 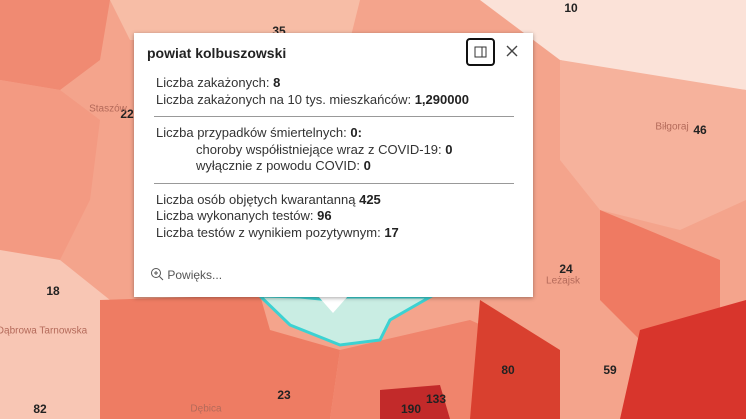 What do you see at coordinates (206, 409) in the screenshot?
I see `town-label: Dębica` at bounding box center [206, 409].